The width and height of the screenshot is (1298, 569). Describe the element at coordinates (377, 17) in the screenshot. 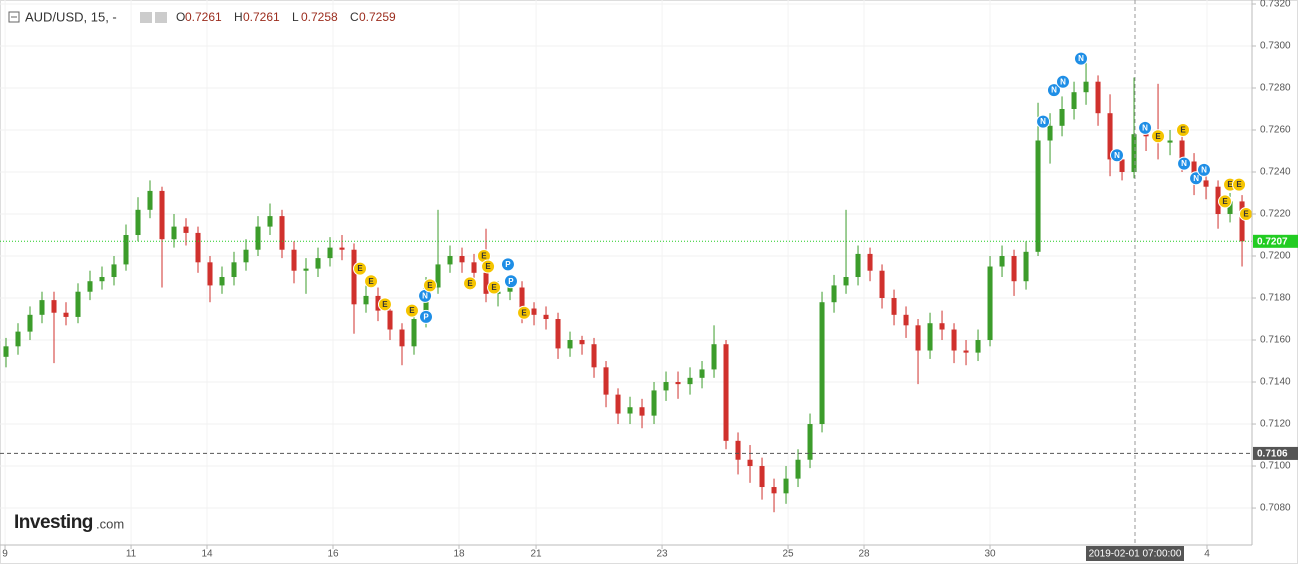

I see `ohlc-value: 0.7259` at that location.